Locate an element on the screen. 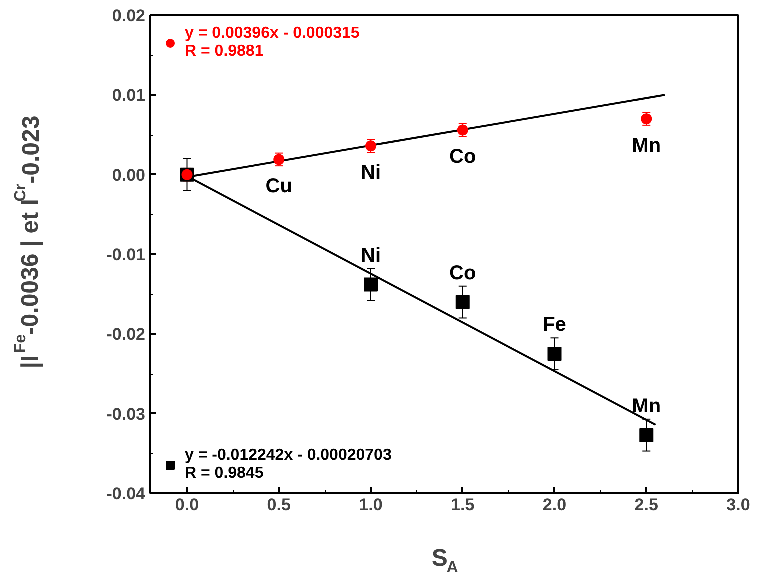  y-axis-title: |IFe-0.0036 | et ICr-0.023 is located at coordinates (28, 242).